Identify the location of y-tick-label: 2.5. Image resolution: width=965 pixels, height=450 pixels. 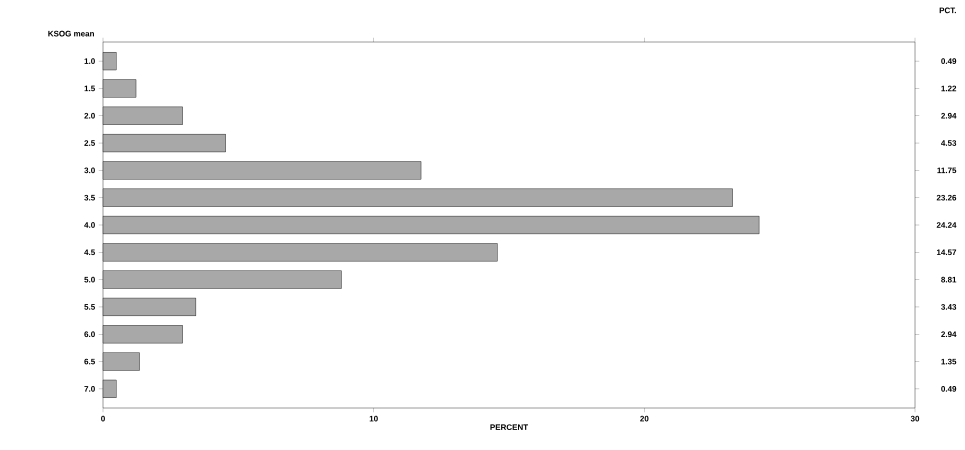
(89, 143).